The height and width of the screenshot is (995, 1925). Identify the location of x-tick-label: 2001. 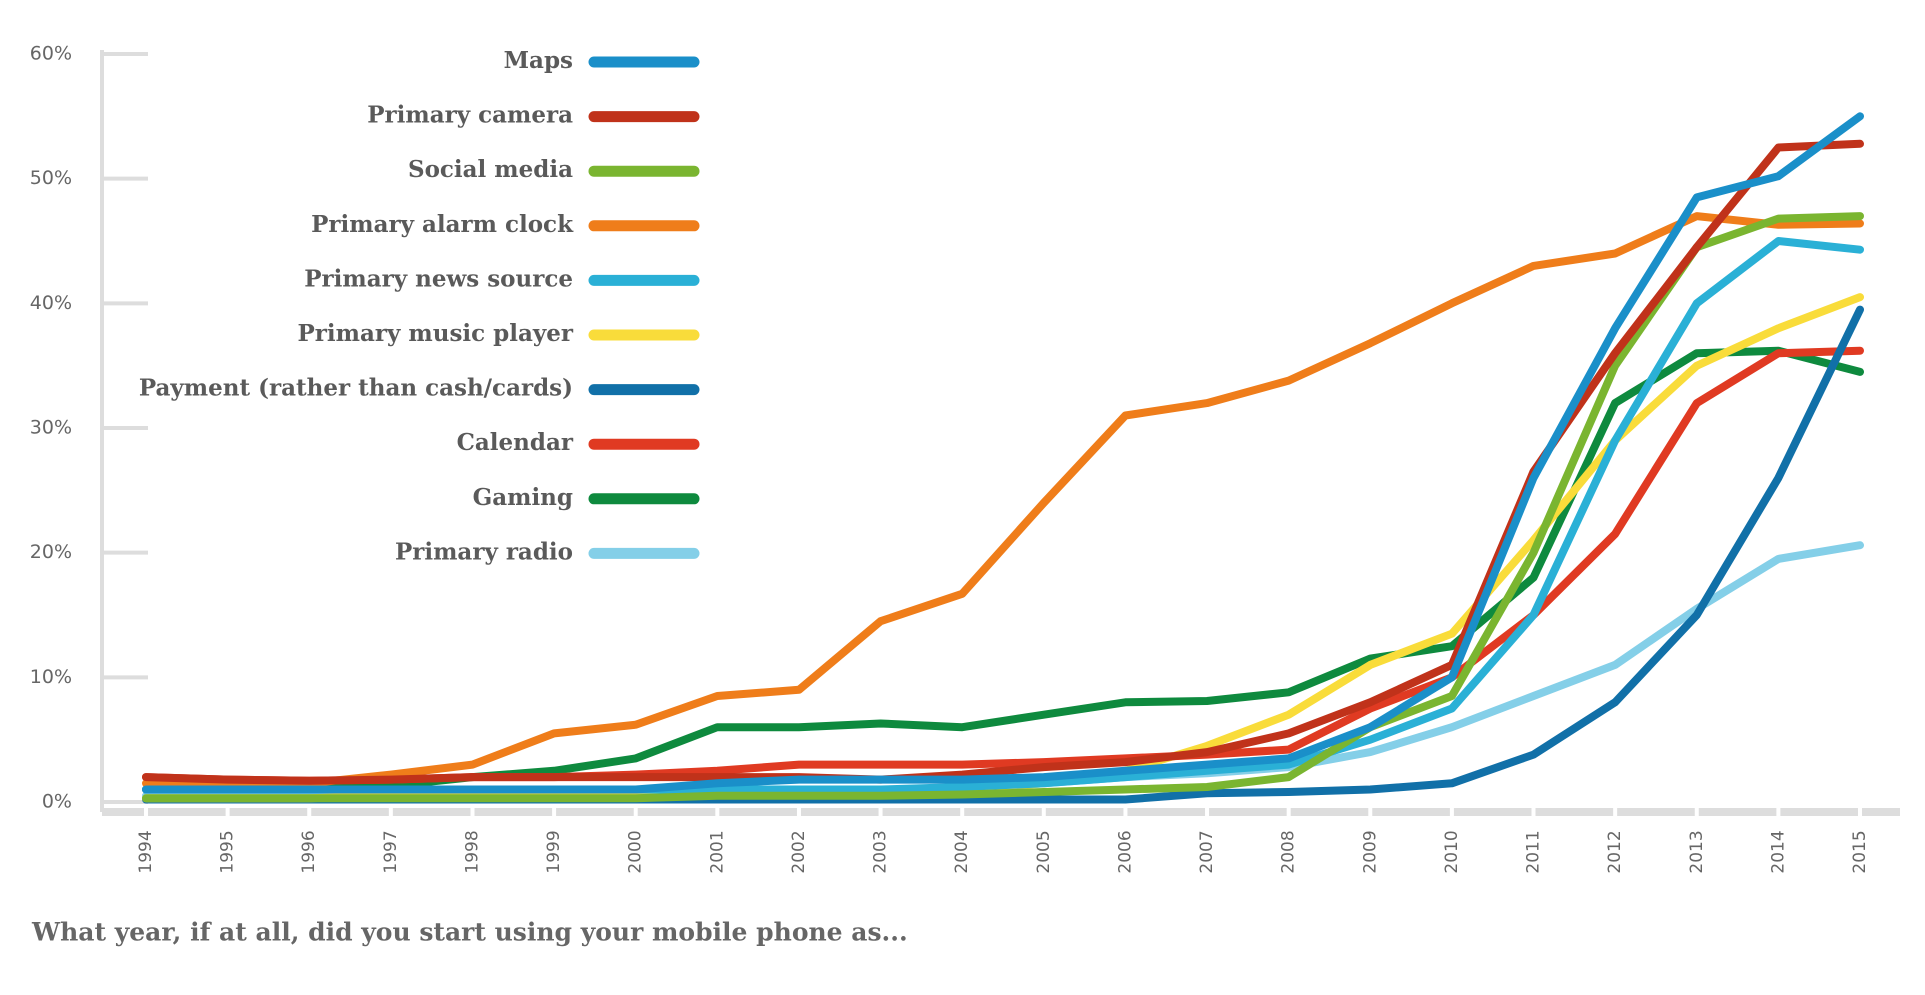
(717, 851).